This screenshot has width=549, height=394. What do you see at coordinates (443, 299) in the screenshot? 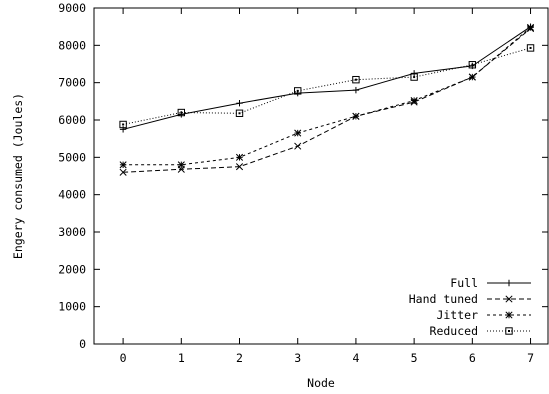
I see `legend-label: Hand tuned` at bounding box center [443, 299].